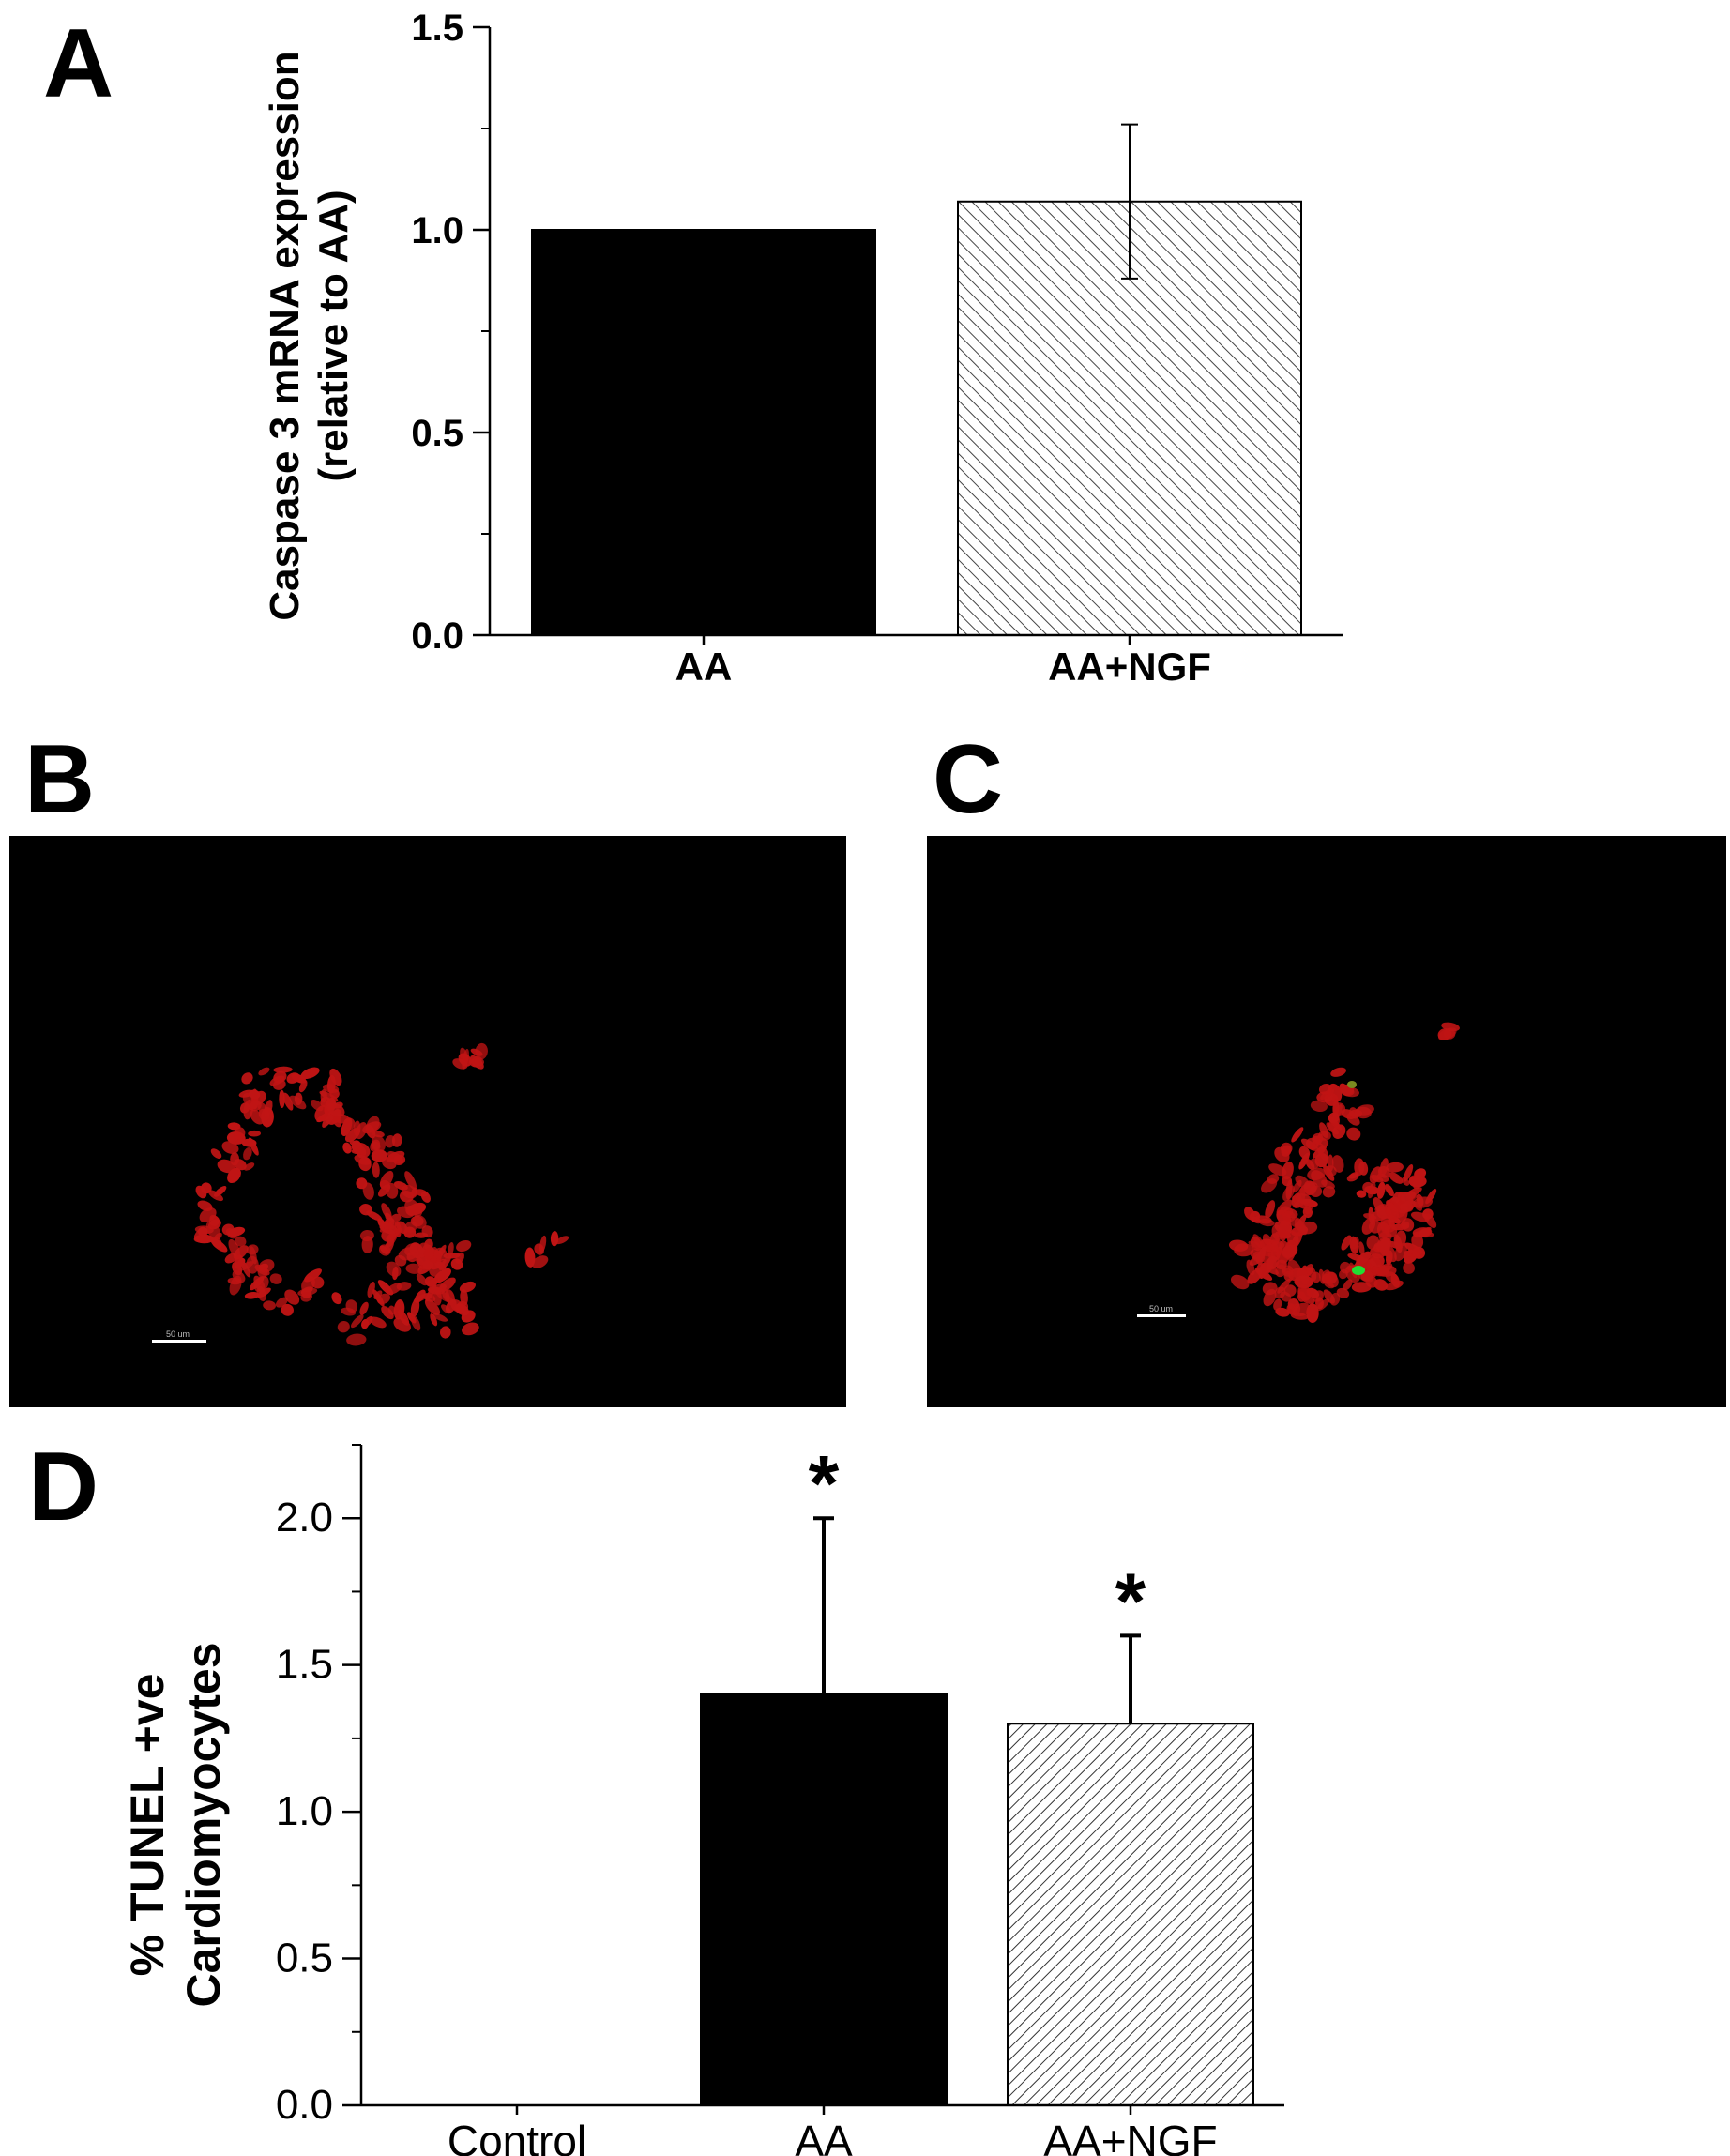 Image resolution: width=1730 pixels, height=2156 pixels. I want to click on microscopy-image-c: 50 um, so click(1326, 1121).